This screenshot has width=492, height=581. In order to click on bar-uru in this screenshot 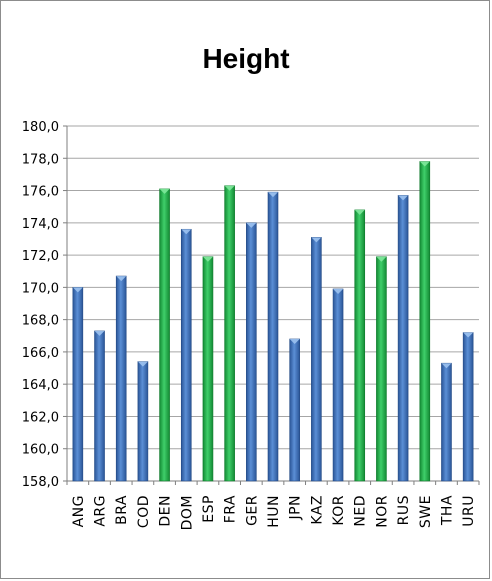, I will do `click(468, 407)`.